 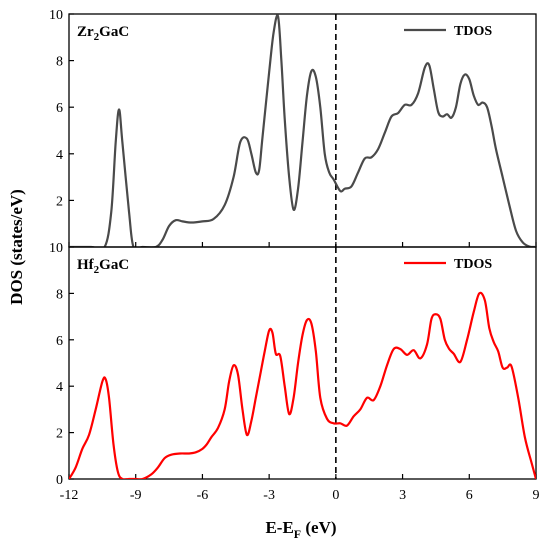 What do you see at coordinates (318, 527) in the screenshot?
I see `x-axis-title-rest: (eV)` at bounding box center [318, 527].